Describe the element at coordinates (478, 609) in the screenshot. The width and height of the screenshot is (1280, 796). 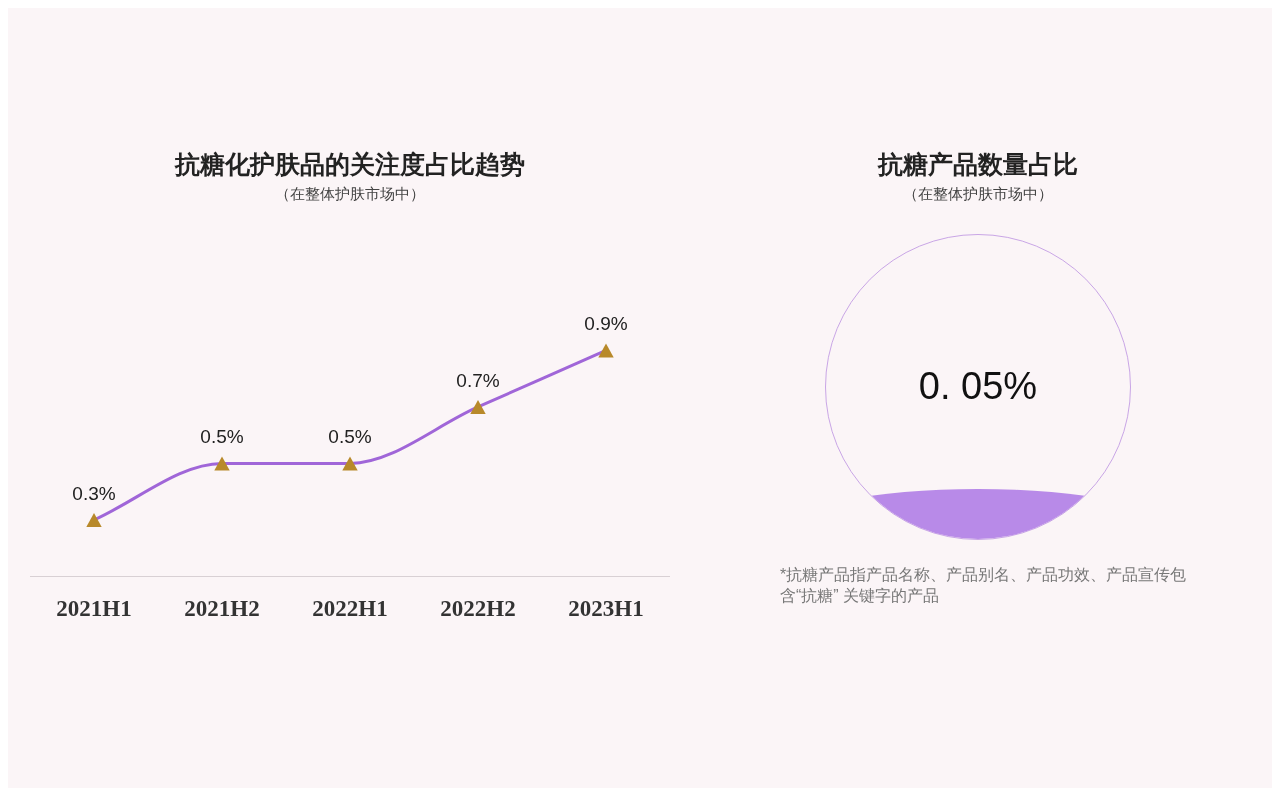
I see `x-tick-label: 2022H2` at that location.